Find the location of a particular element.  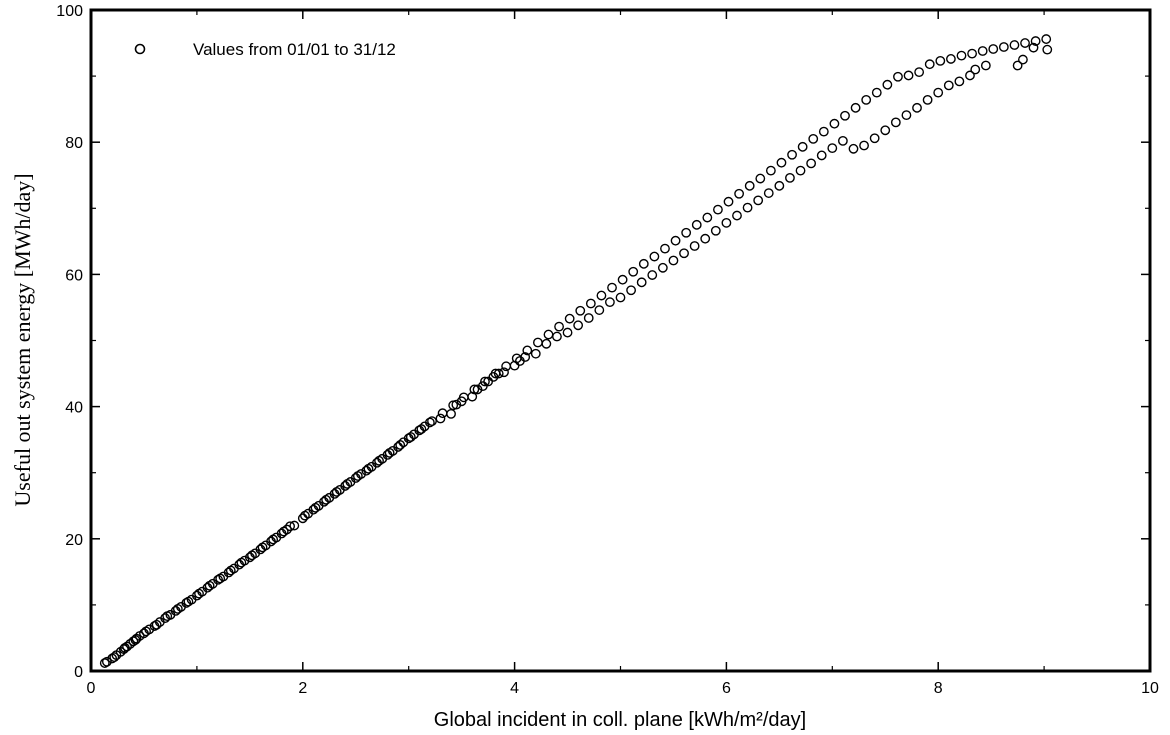

legend: Values from 01/01 to 31/12 is located at coordinates (265, 49).